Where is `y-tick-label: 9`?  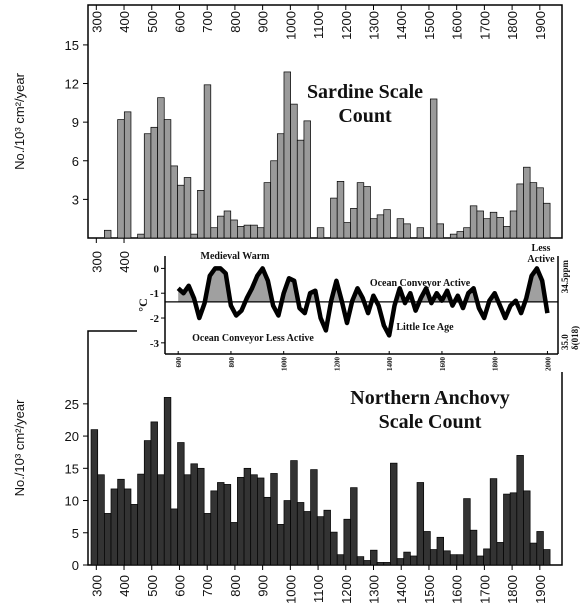
y-tick-label: 9 is located at coordinates (75, 122).